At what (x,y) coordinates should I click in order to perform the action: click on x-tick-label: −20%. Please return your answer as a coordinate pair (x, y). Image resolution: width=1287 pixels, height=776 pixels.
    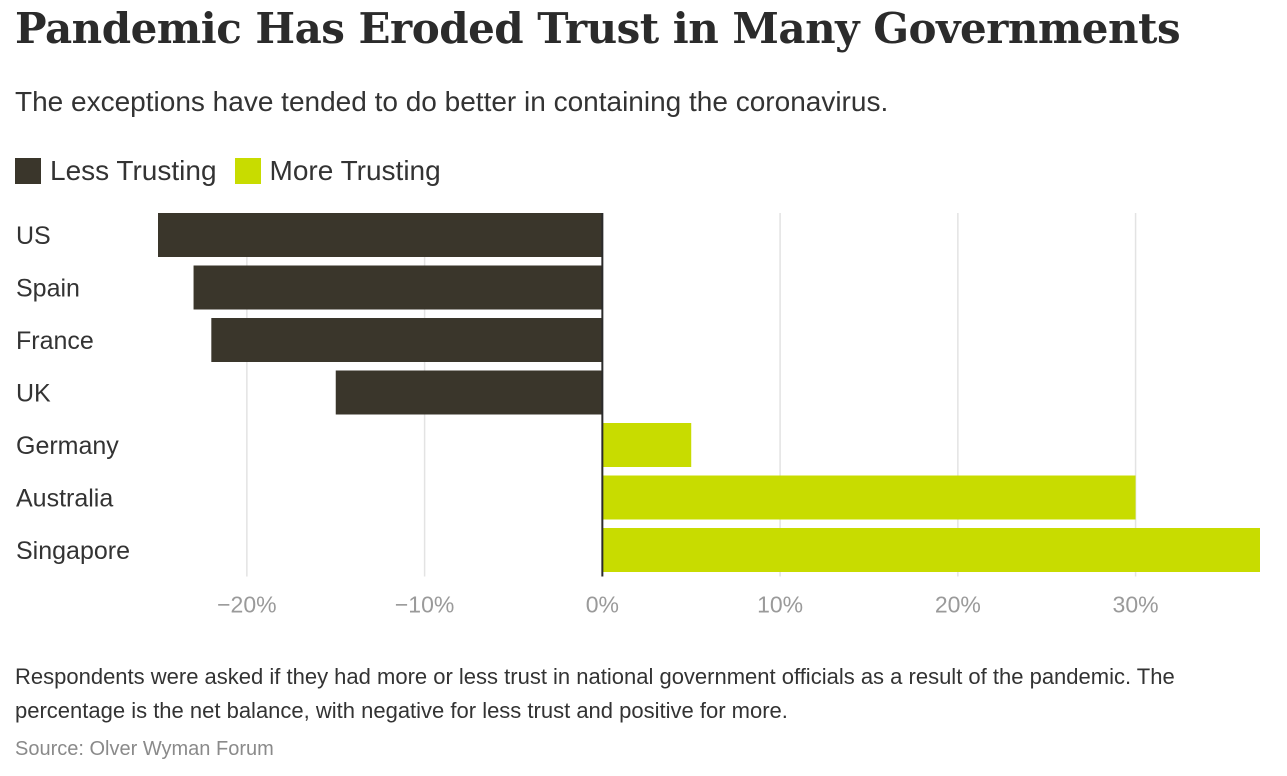
    Looking at the image, I should click on (246, 605).